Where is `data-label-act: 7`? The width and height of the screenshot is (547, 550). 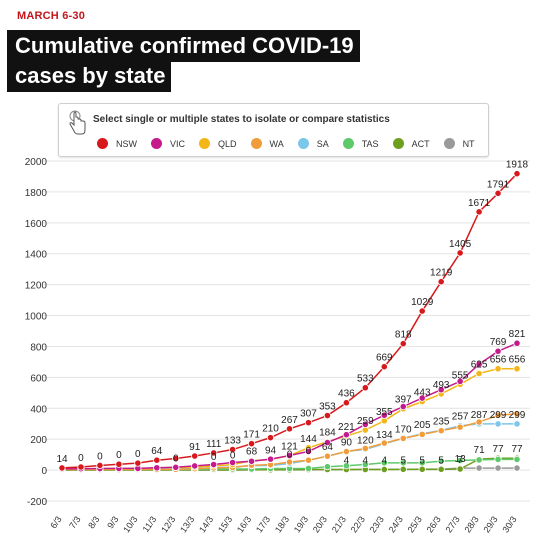 data-label-act: 7 is located at coordinates (460, 460).